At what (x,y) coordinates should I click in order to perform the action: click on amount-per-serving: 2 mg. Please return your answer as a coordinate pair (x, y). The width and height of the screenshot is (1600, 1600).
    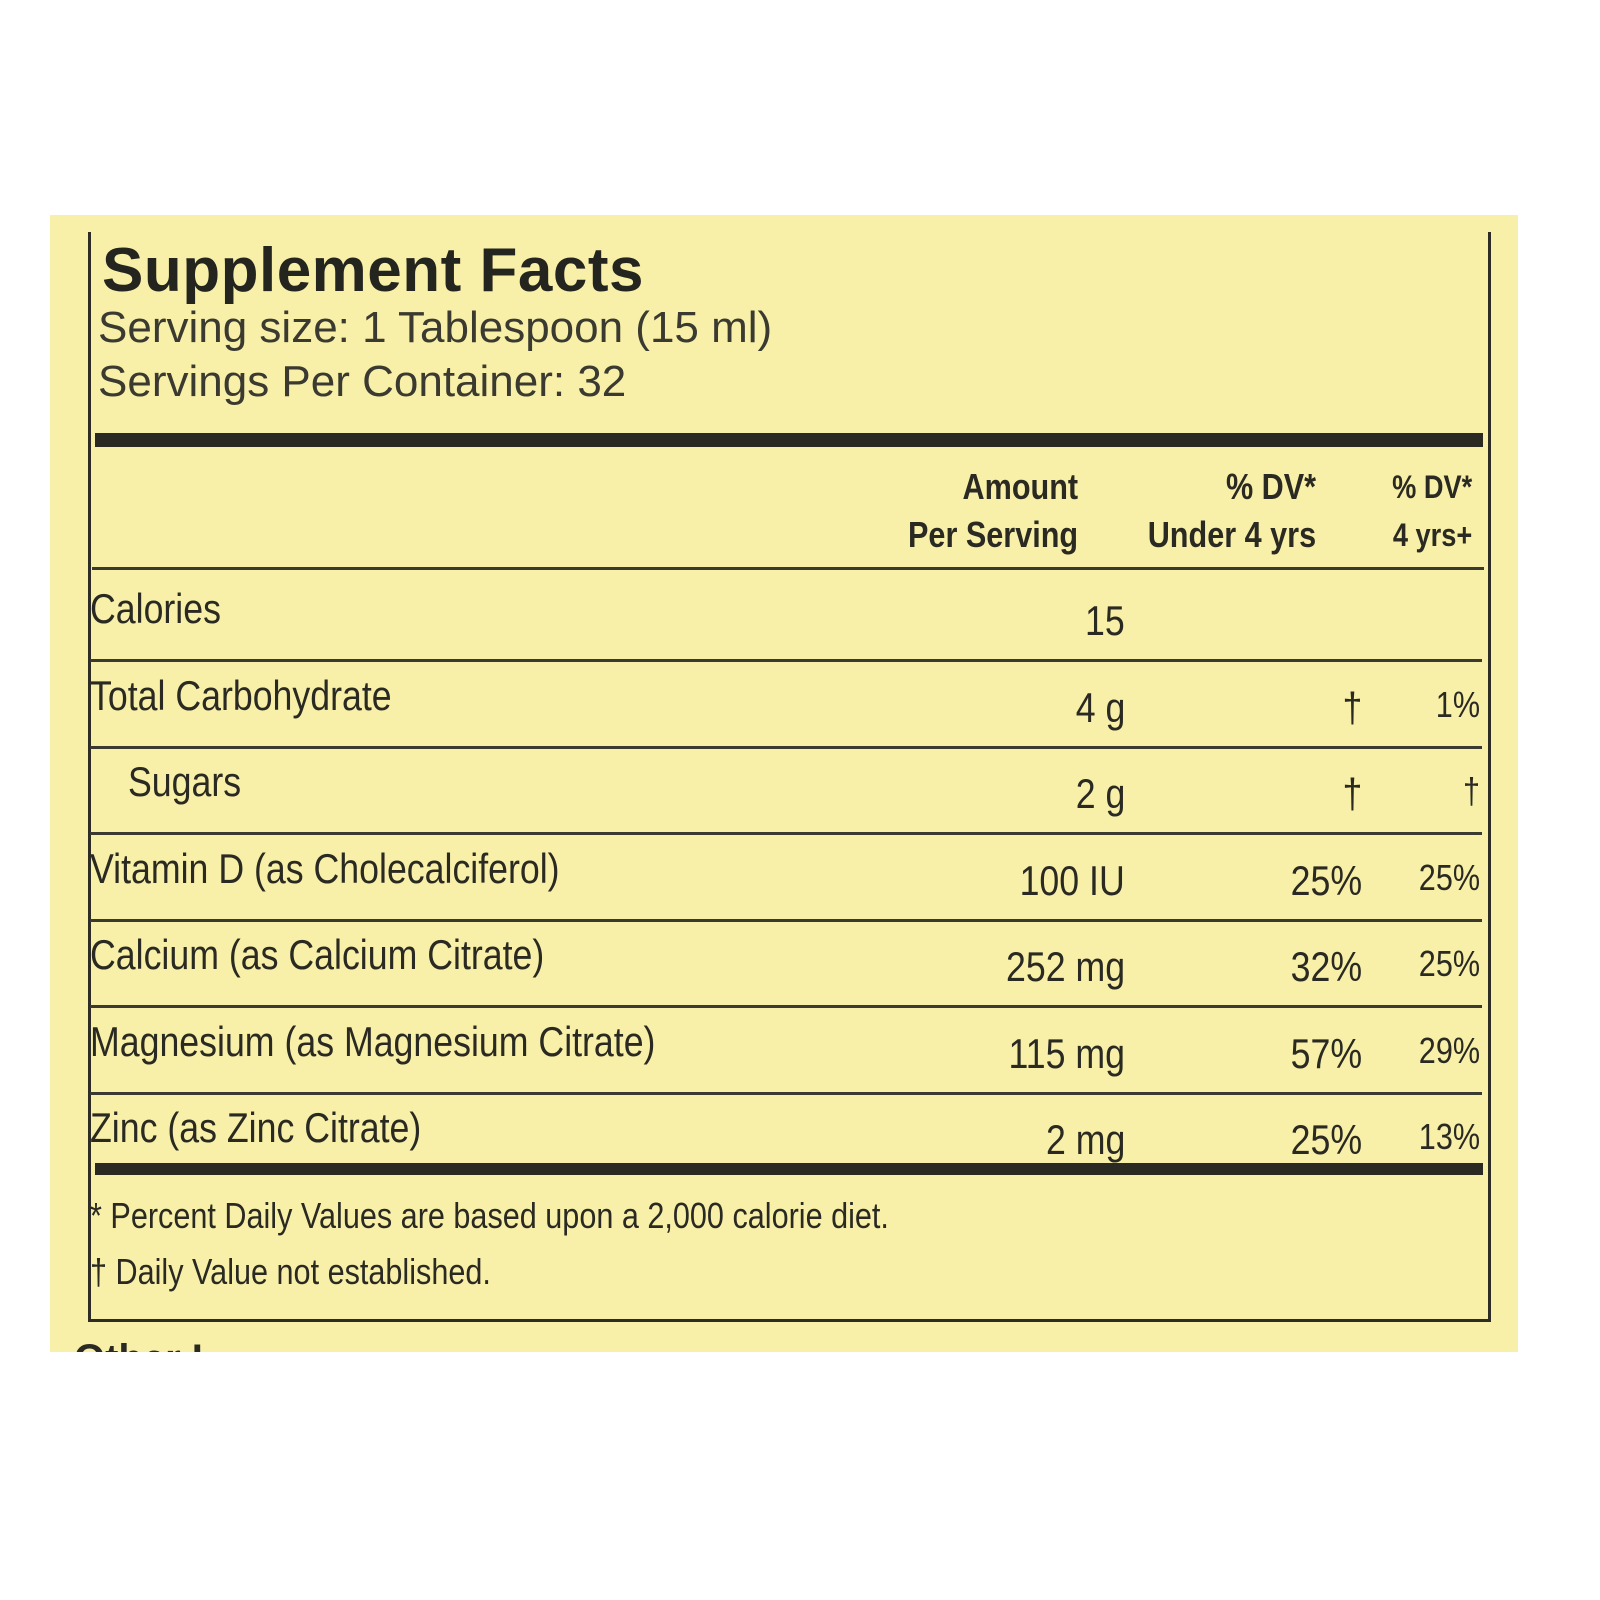
    Looking at the image, I should click on (1085, 1139).